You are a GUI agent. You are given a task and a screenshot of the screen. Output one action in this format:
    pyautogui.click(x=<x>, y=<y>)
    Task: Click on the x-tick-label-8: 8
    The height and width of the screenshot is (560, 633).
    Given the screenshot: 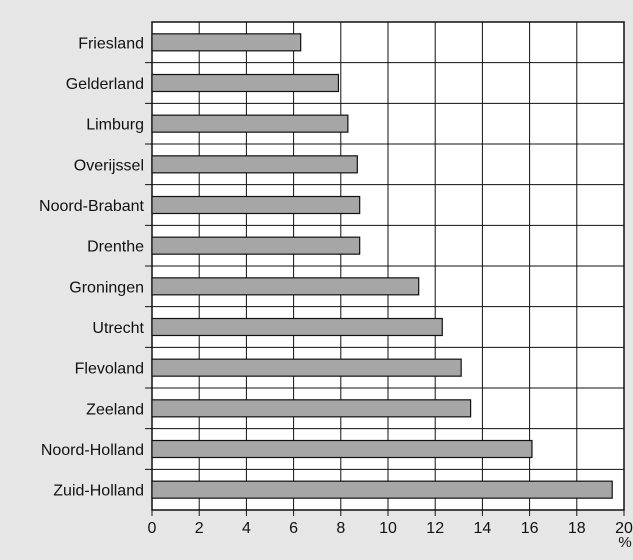 What is the action you would take?
    pyautogui.click(x=340, y=528)
    